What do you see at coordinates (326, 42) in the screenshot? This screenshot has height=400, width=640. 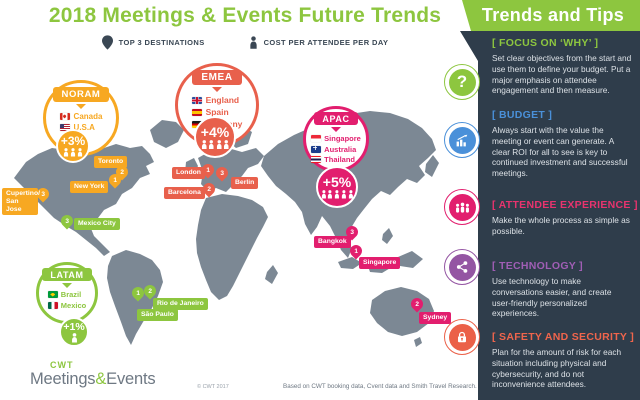 I see `legend-cost-label: COST PER ATTENDEE PER DAY` at bounding box center [326, 42].